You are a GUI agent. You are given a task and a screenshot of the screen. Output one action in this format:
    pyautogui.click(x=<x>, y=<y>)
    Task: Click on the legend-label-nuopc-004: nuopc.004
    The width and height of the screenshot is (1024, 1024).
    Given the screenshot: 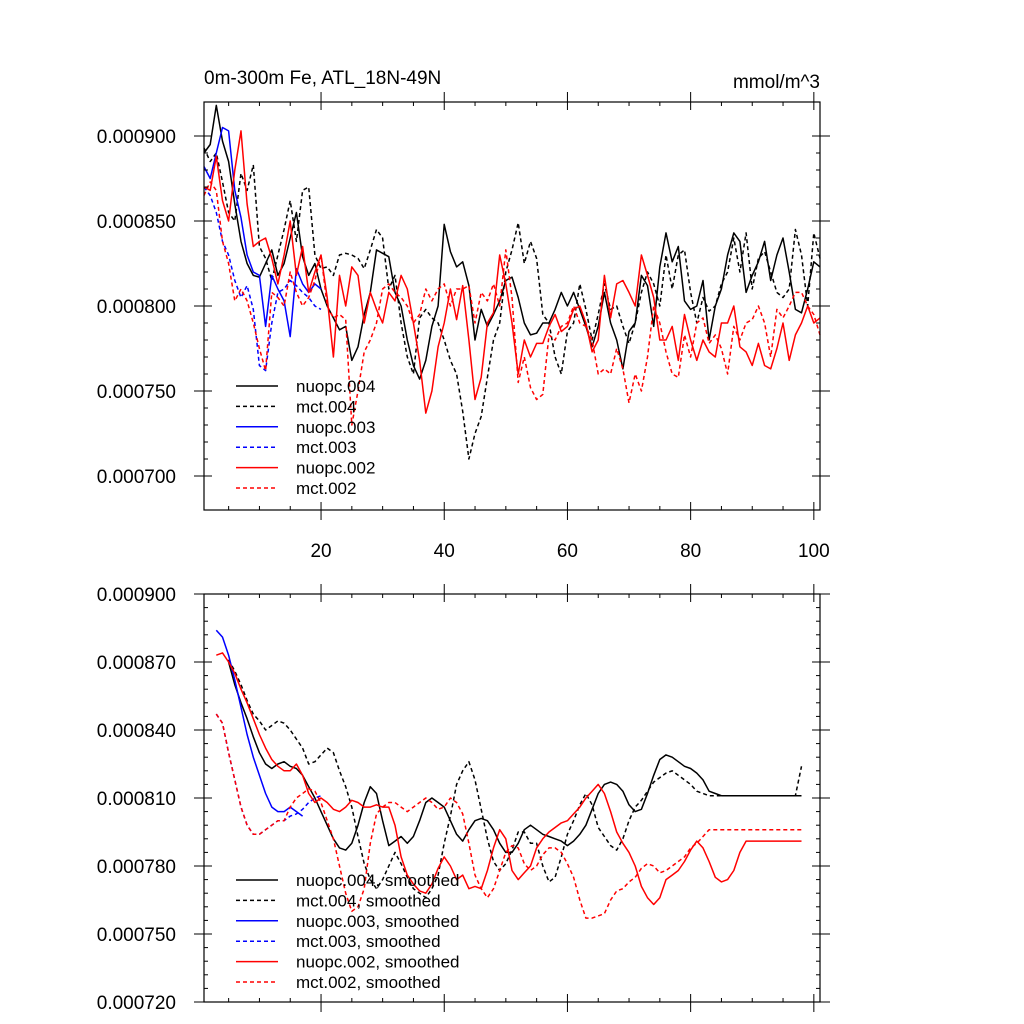 What is the action you would take?
    pyautogui.click(x=335, y=386)
    